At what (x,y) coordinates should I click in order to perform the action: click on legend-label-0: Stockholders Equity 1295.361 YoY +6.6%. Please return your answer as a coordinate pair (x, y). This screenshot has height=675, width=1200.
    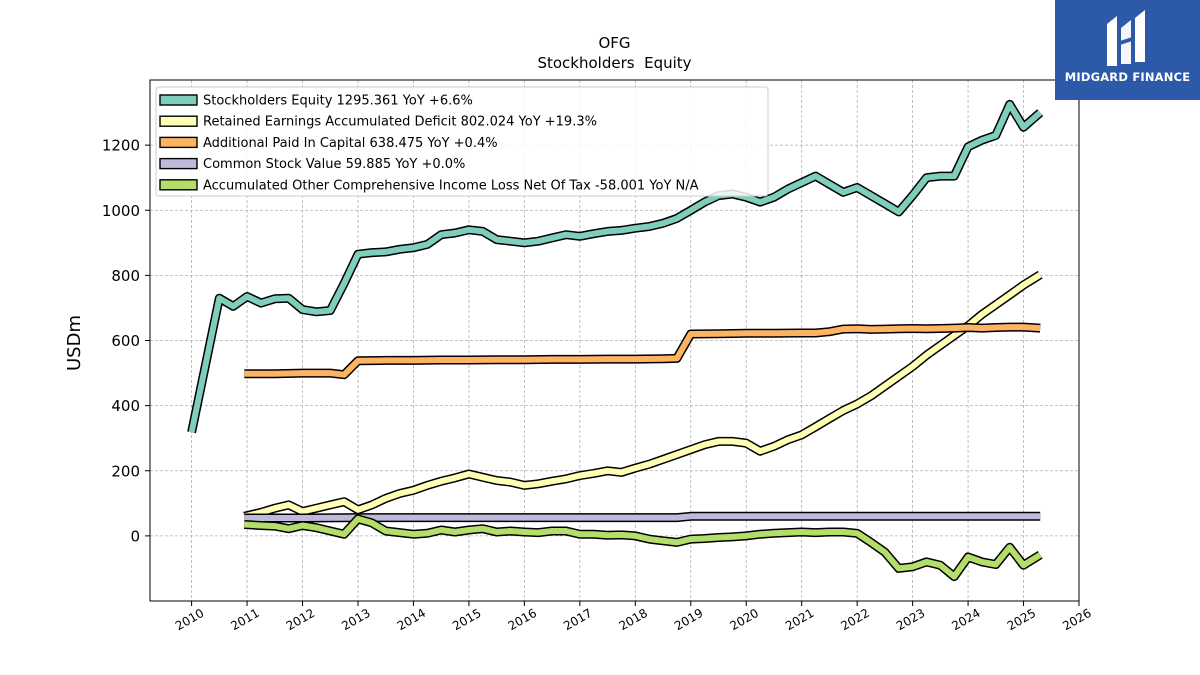
    Looking at the image, I should click on (338, 101).